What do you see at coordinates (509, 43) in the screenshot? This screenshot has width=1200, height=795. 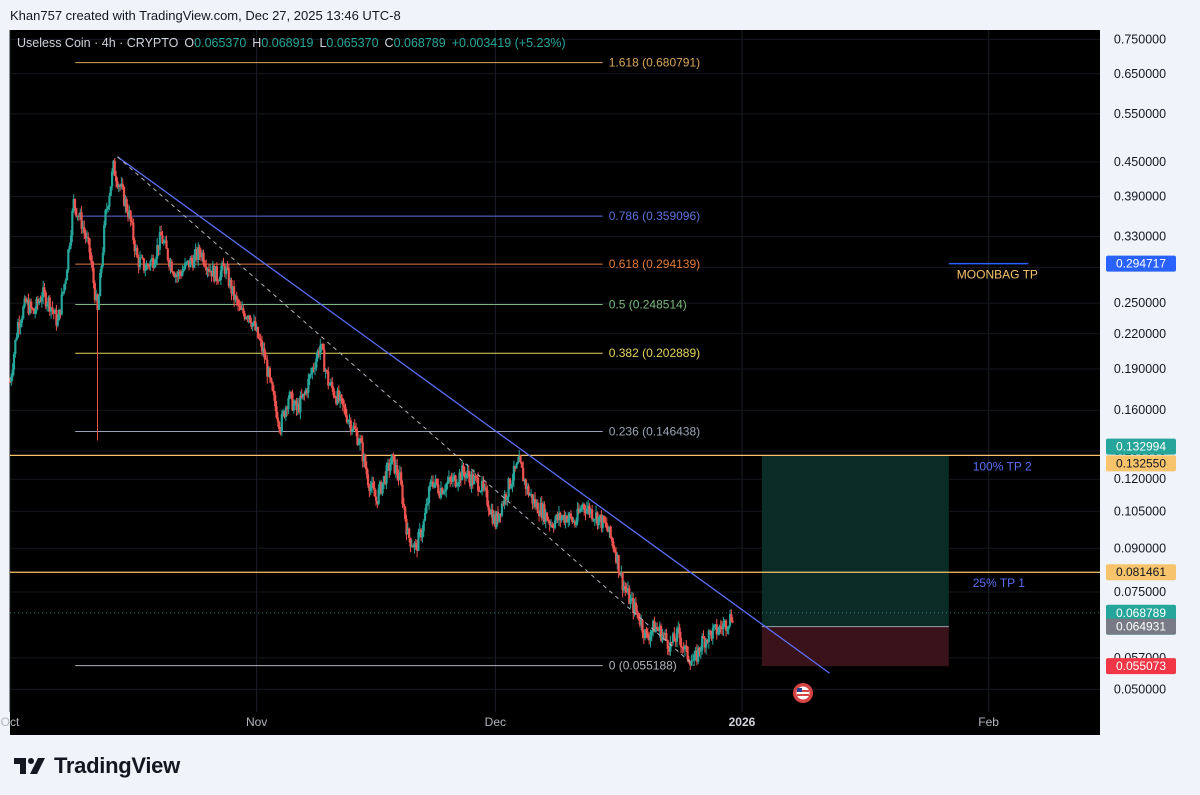 I see `legend-change: +0.003419 (+5.23%)` at bounding box center [509, 43].